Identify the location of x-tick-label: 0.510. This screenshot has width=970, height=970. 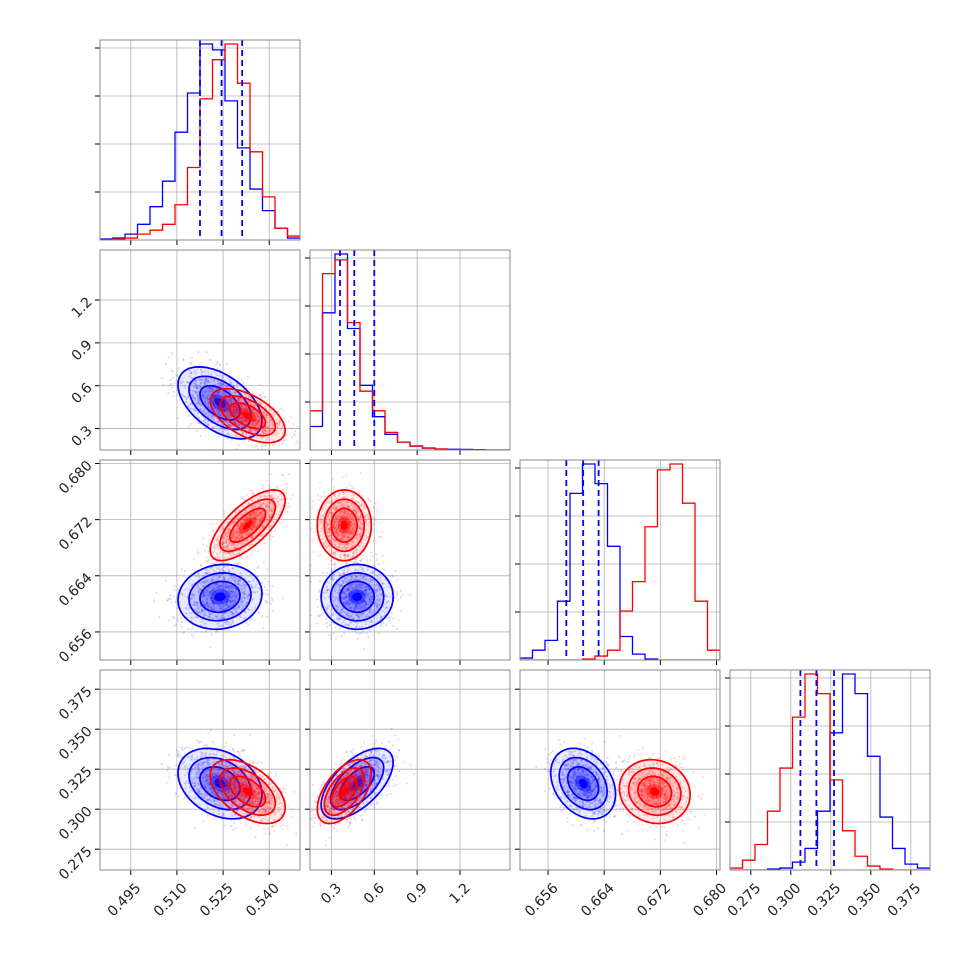
(171, 900).